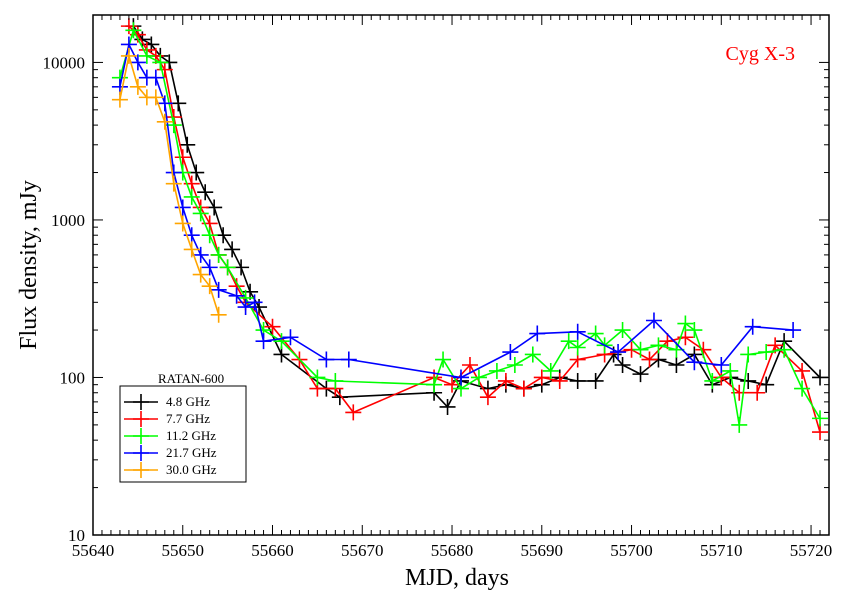 Image resolution: width=842 pixels, height=595 pixels. What do you see at coordinates (631, 550) in the screenshot?
I see `x-tick-label: 55700` at bounding box center [631, 550].